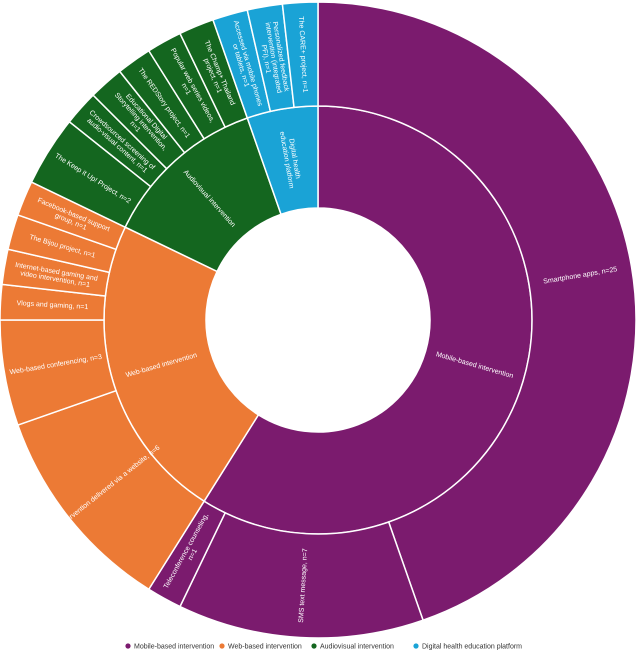 The width and height of the screenshot is (636, 654). What do you see at coordinates (222, 646) in the screenshot?
I see `legend-swatch-web-based-intervention` at bounding box center [222, 646].